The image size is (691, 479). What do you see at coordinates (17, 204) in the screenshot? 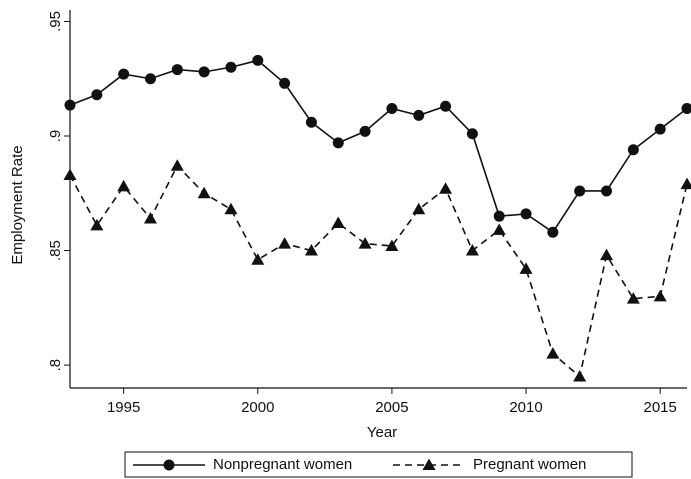
I see `y-axis-label: Employment Rate` at bounding box center [17, 204].